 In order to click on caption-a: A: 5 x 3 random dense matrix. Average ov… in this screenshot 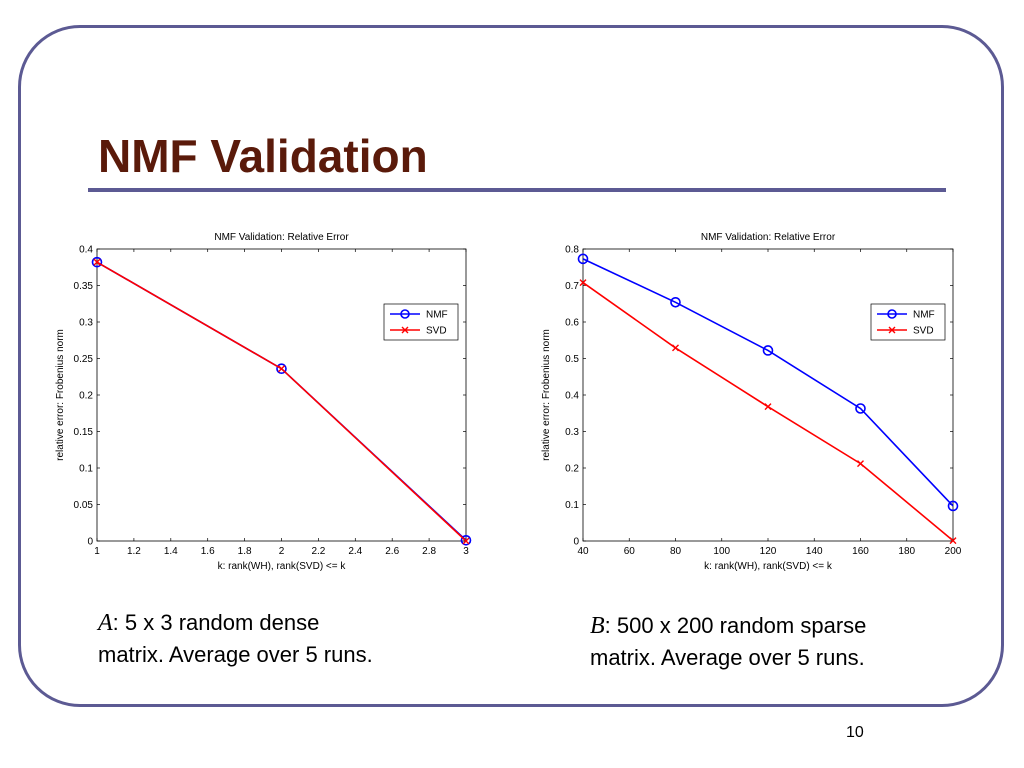, I will do `click(235, 639)`.